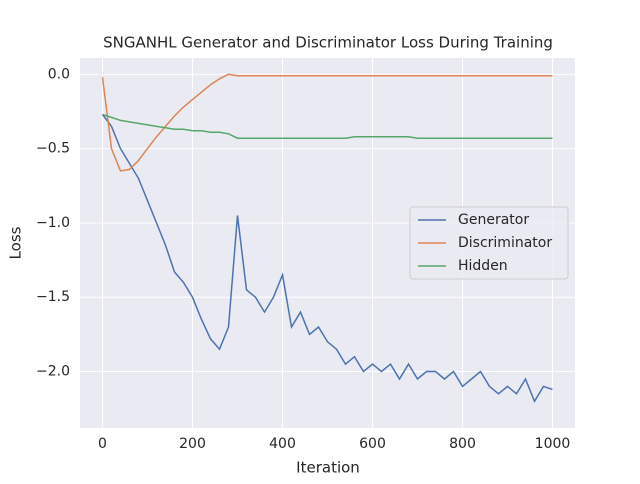 The image size is (640, 484). Describe the element at coordinates (505, 243) in the screenshot. I see `legend-label: Discriminator` at that location.